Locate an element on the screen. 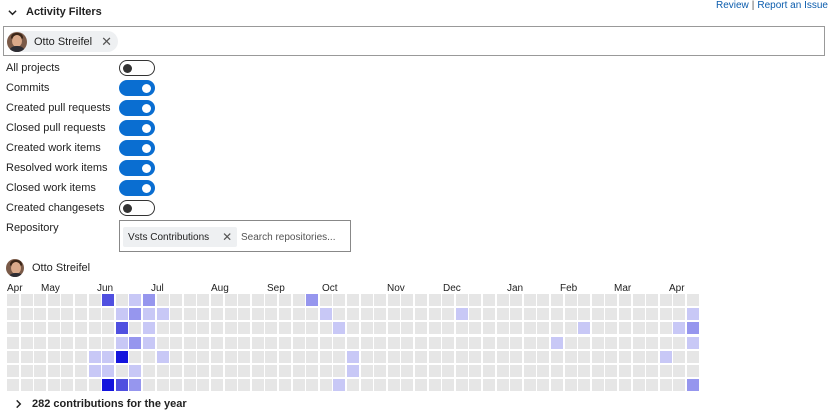 The height and width of the screenshot is (416, 832). report-issue-link: Report an Issue is located at coordinates (792, 5).